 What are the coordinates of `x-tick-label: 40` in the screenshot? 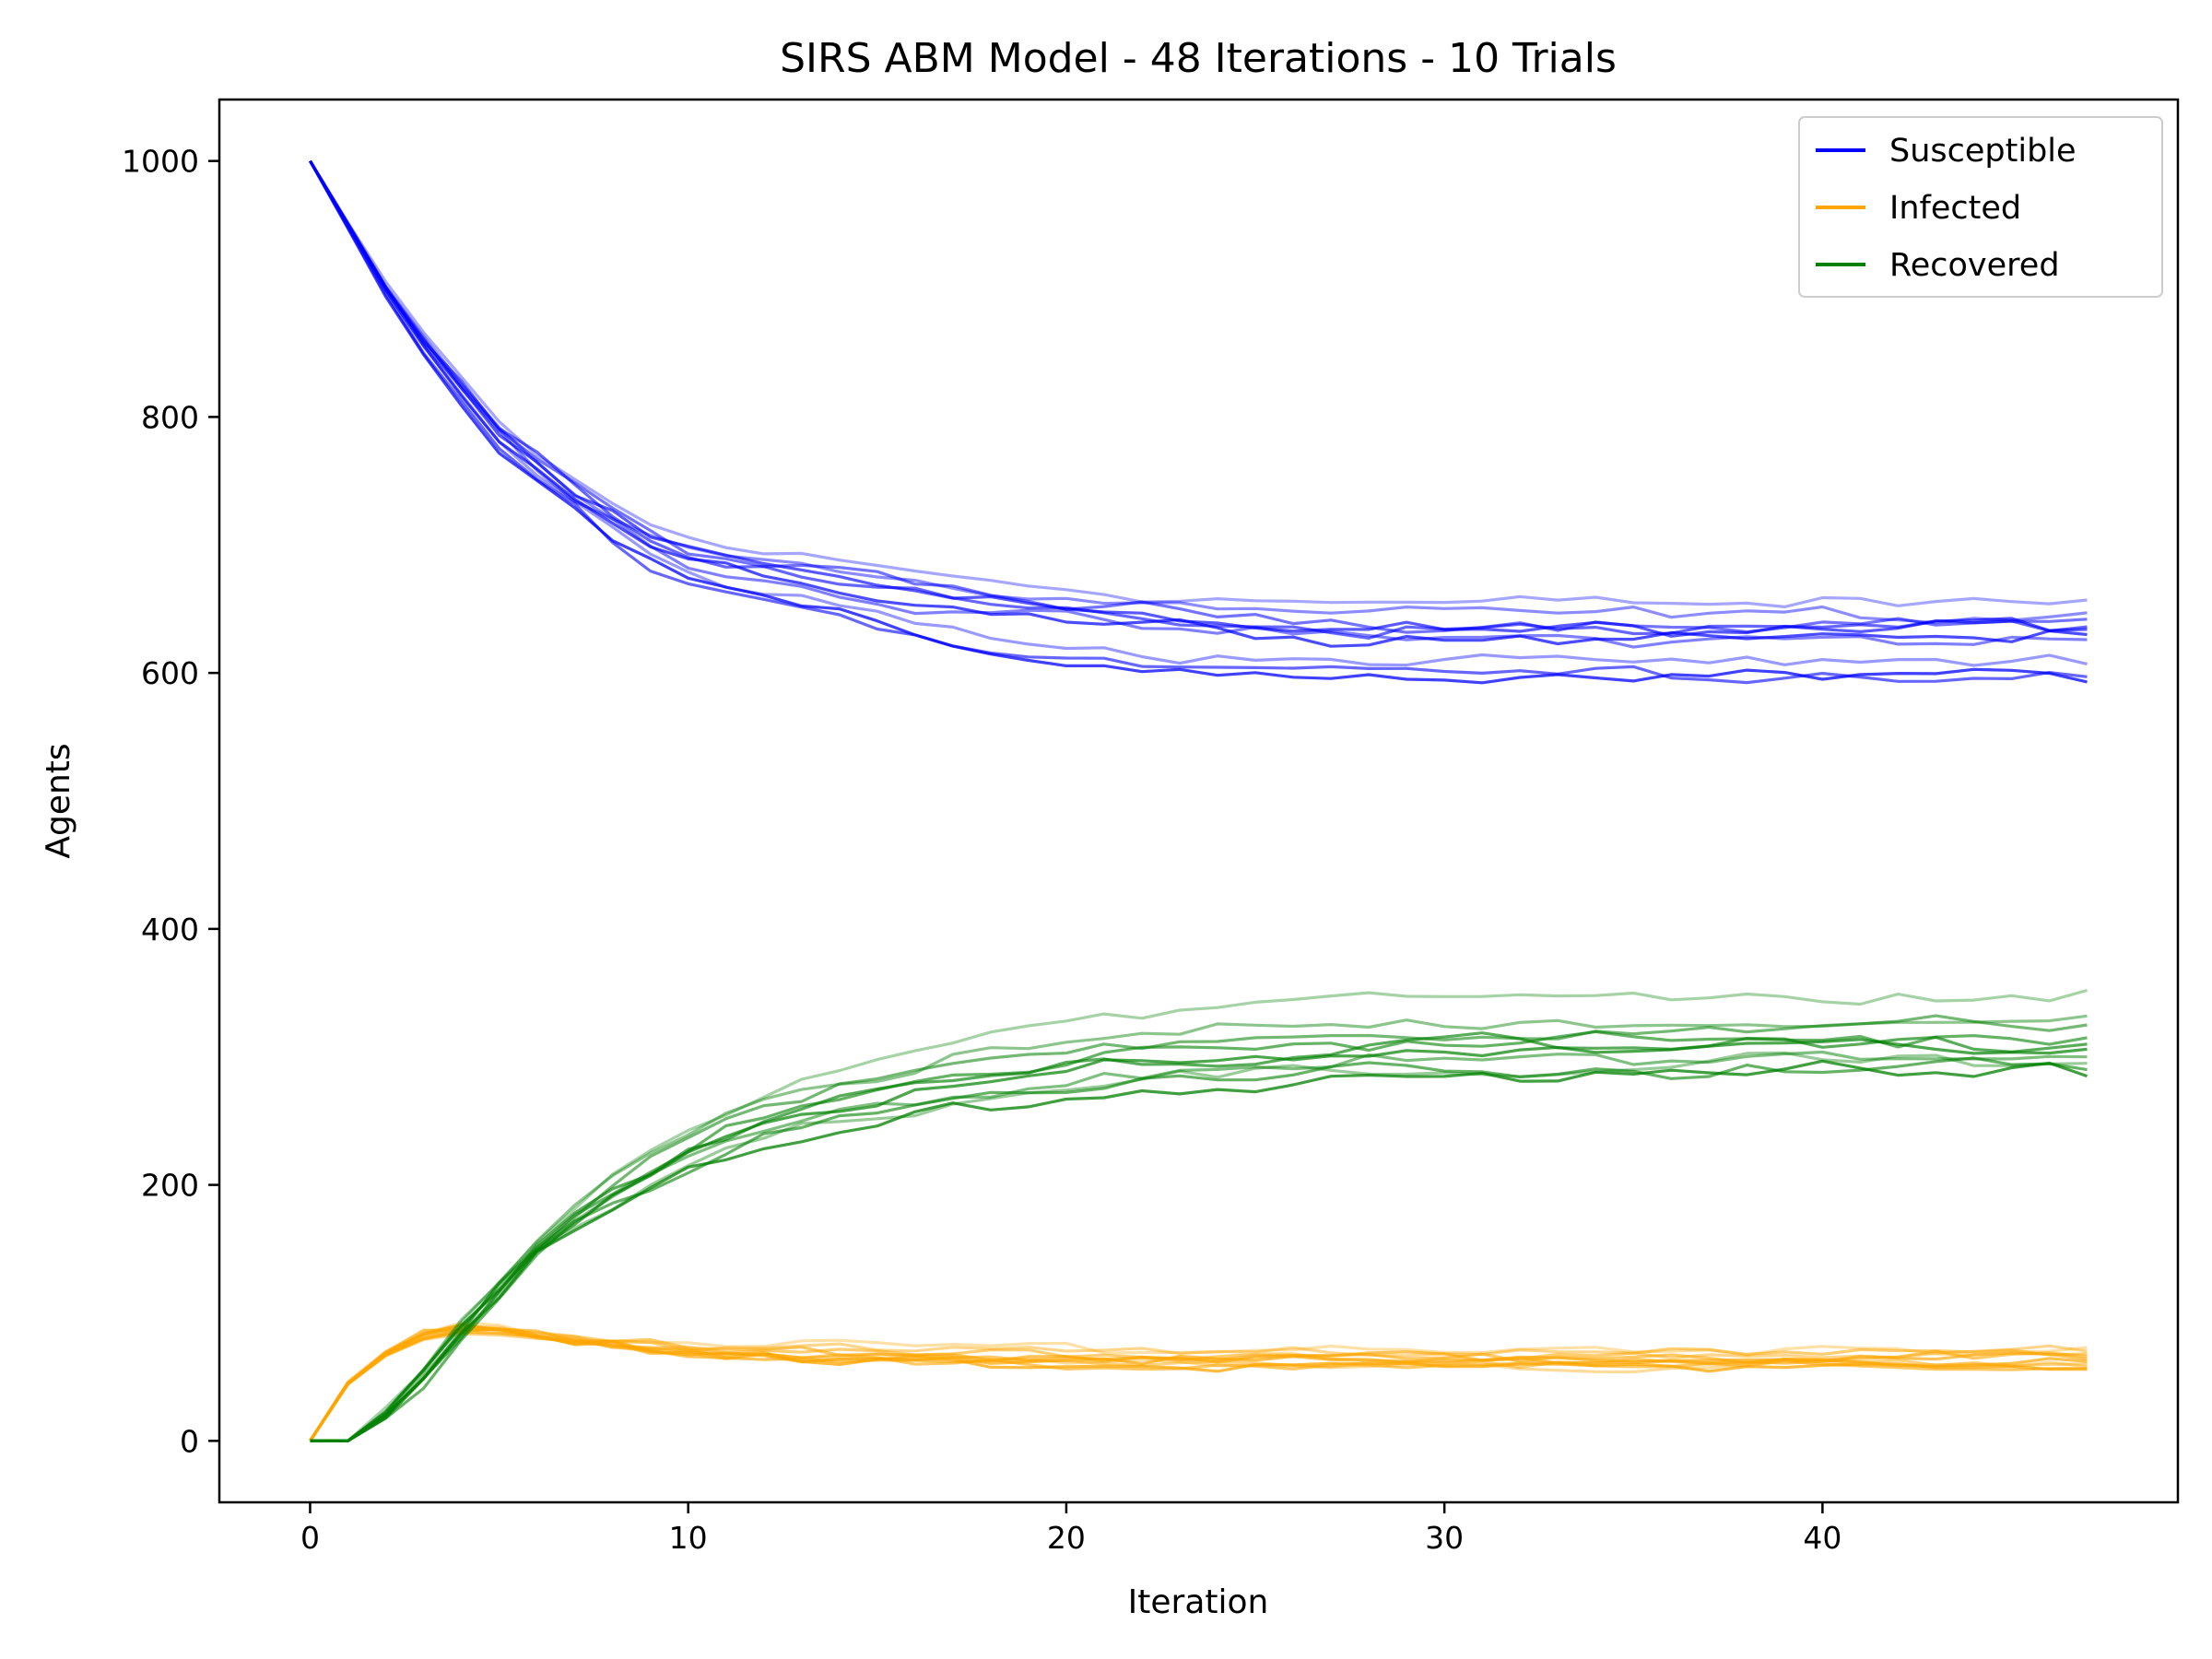 It's located at (1822, 1538).